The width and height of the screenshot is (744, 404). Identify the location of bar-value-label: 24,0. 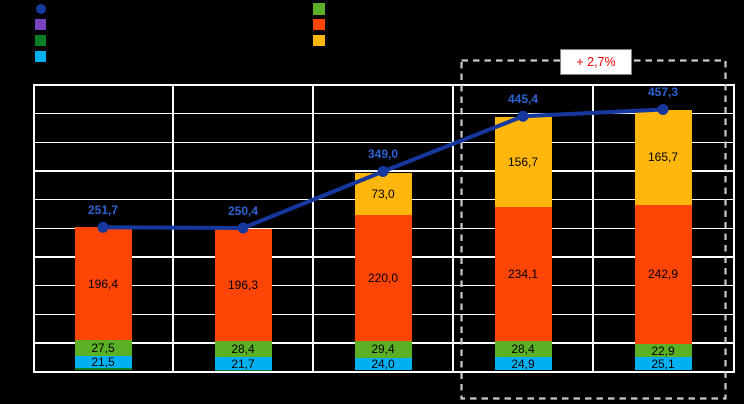
(383, 364).